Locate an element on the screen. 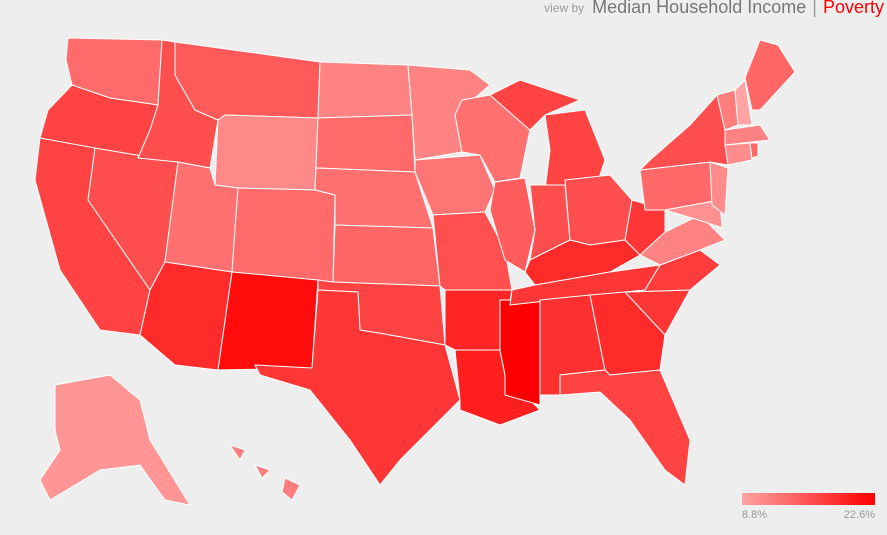  legend-min: 8.8% is located at coordinates (754, 515).